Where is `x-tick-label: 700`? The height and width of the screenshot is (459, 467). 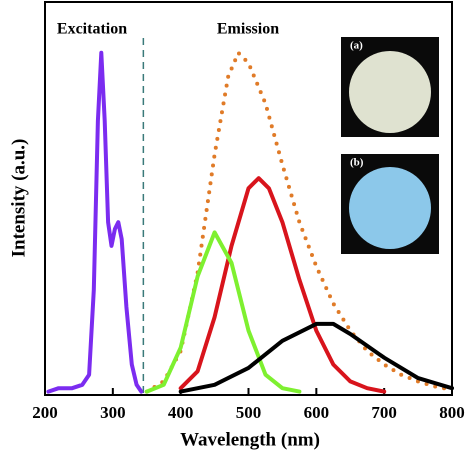
x-tick-label: 700 is located at coordinates (384, 412).